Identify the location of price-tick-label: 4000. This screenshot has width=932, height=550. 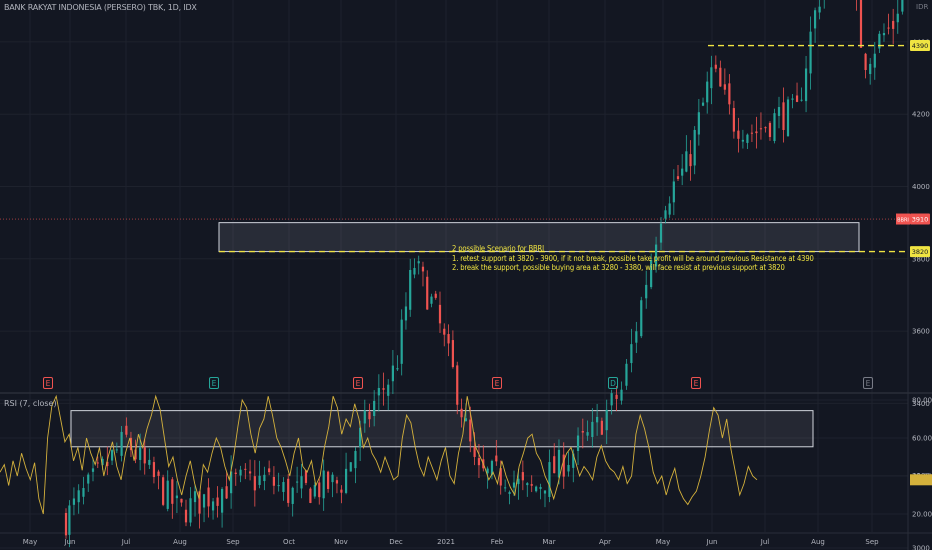
(921, 187).